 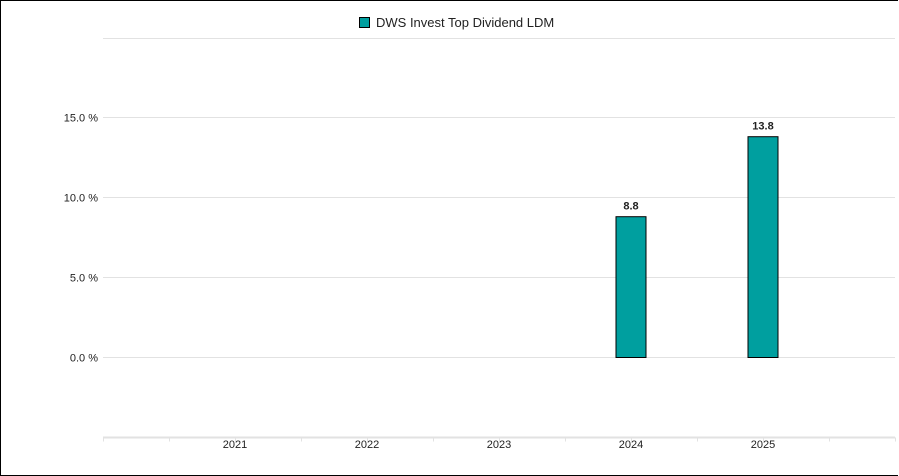 What do you see at coordinates (631, 445) in the screenshot?
I see `x-tick-label: 2024` at bounding box center [631, 445].